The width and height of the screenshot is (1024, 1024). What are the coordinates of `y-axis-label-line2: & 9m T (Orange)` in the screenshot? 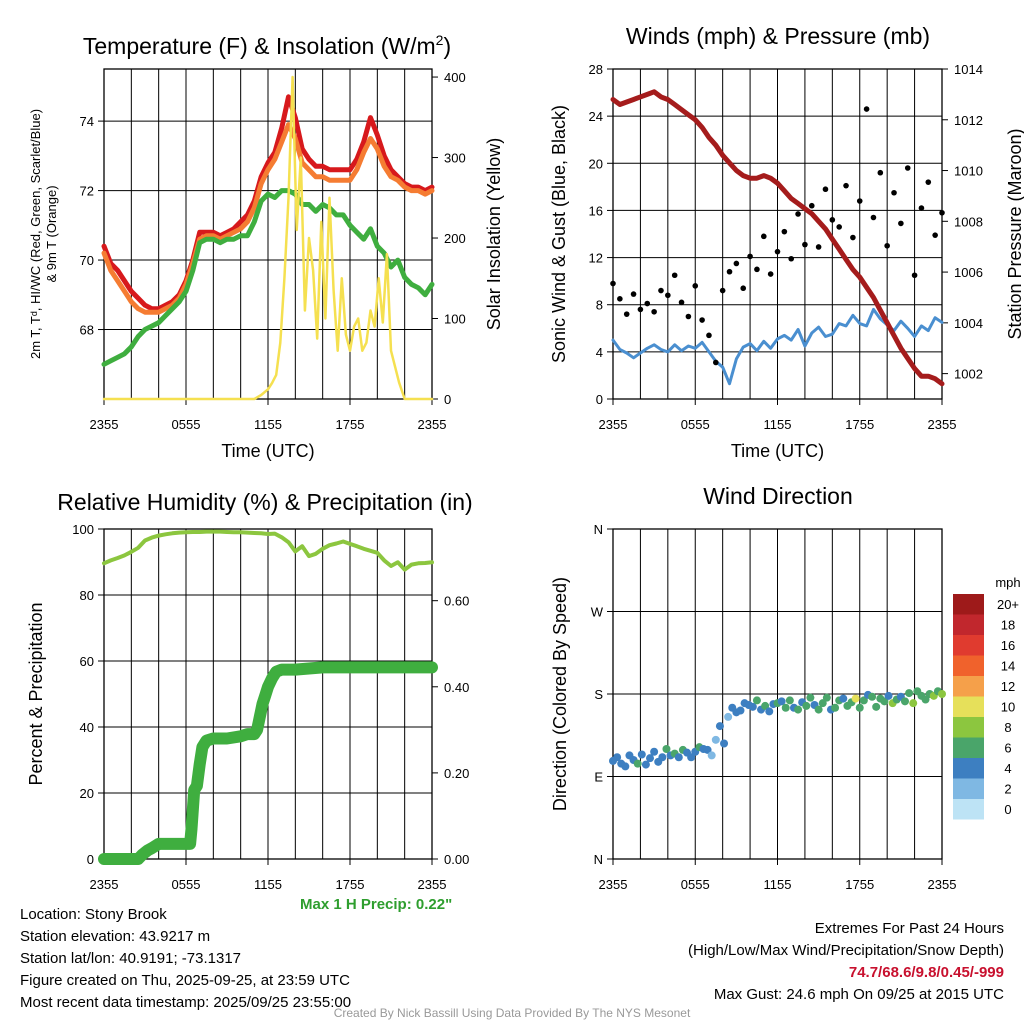 It's located at (51, 233).